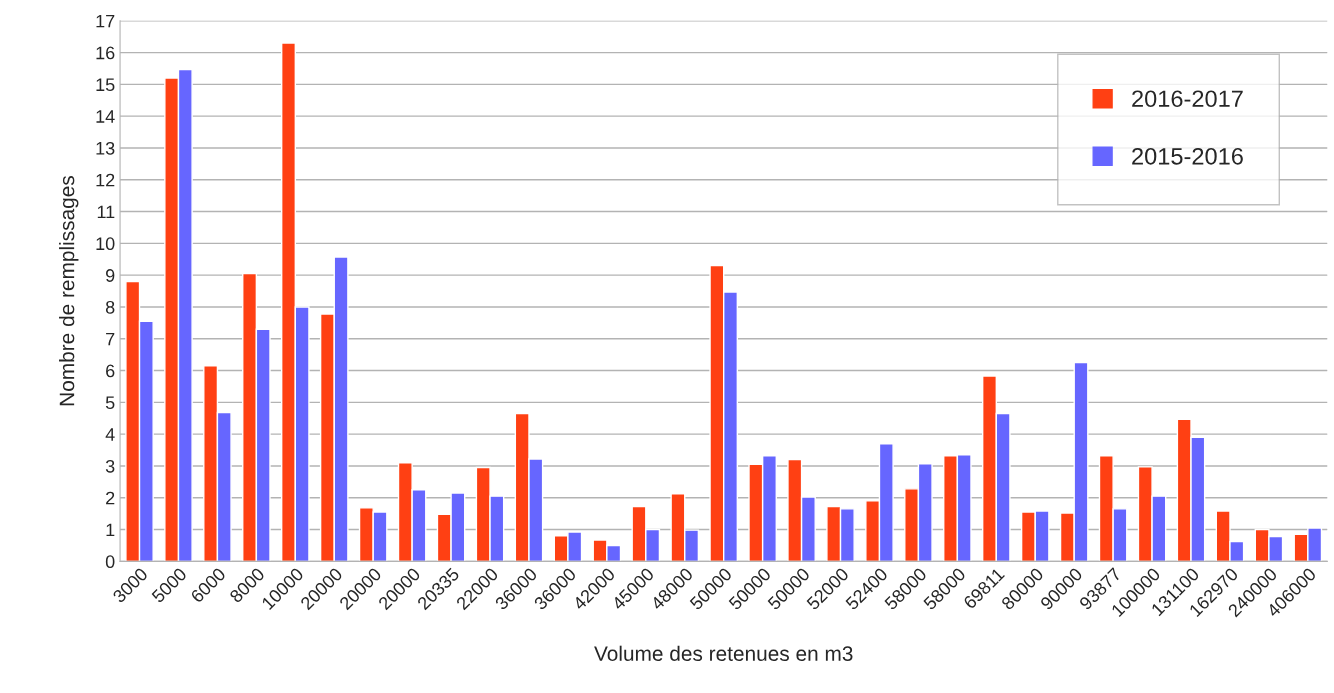  Describe the element at coordinates (1187, 156) in the screenshot. I see `legend-label: 2015-2016` at that location.